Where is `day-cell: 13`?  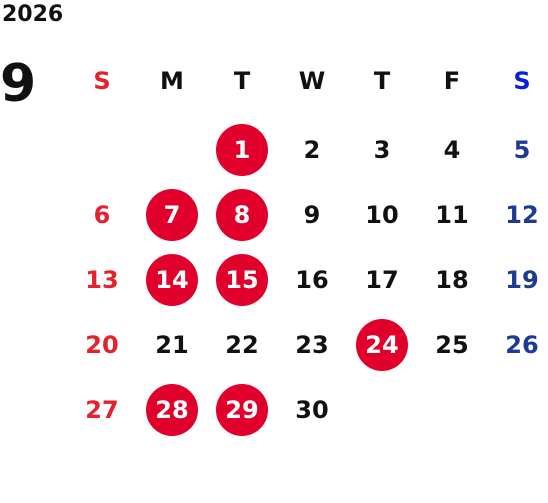
day-cell: 13 is located at coordinates (102, 280).